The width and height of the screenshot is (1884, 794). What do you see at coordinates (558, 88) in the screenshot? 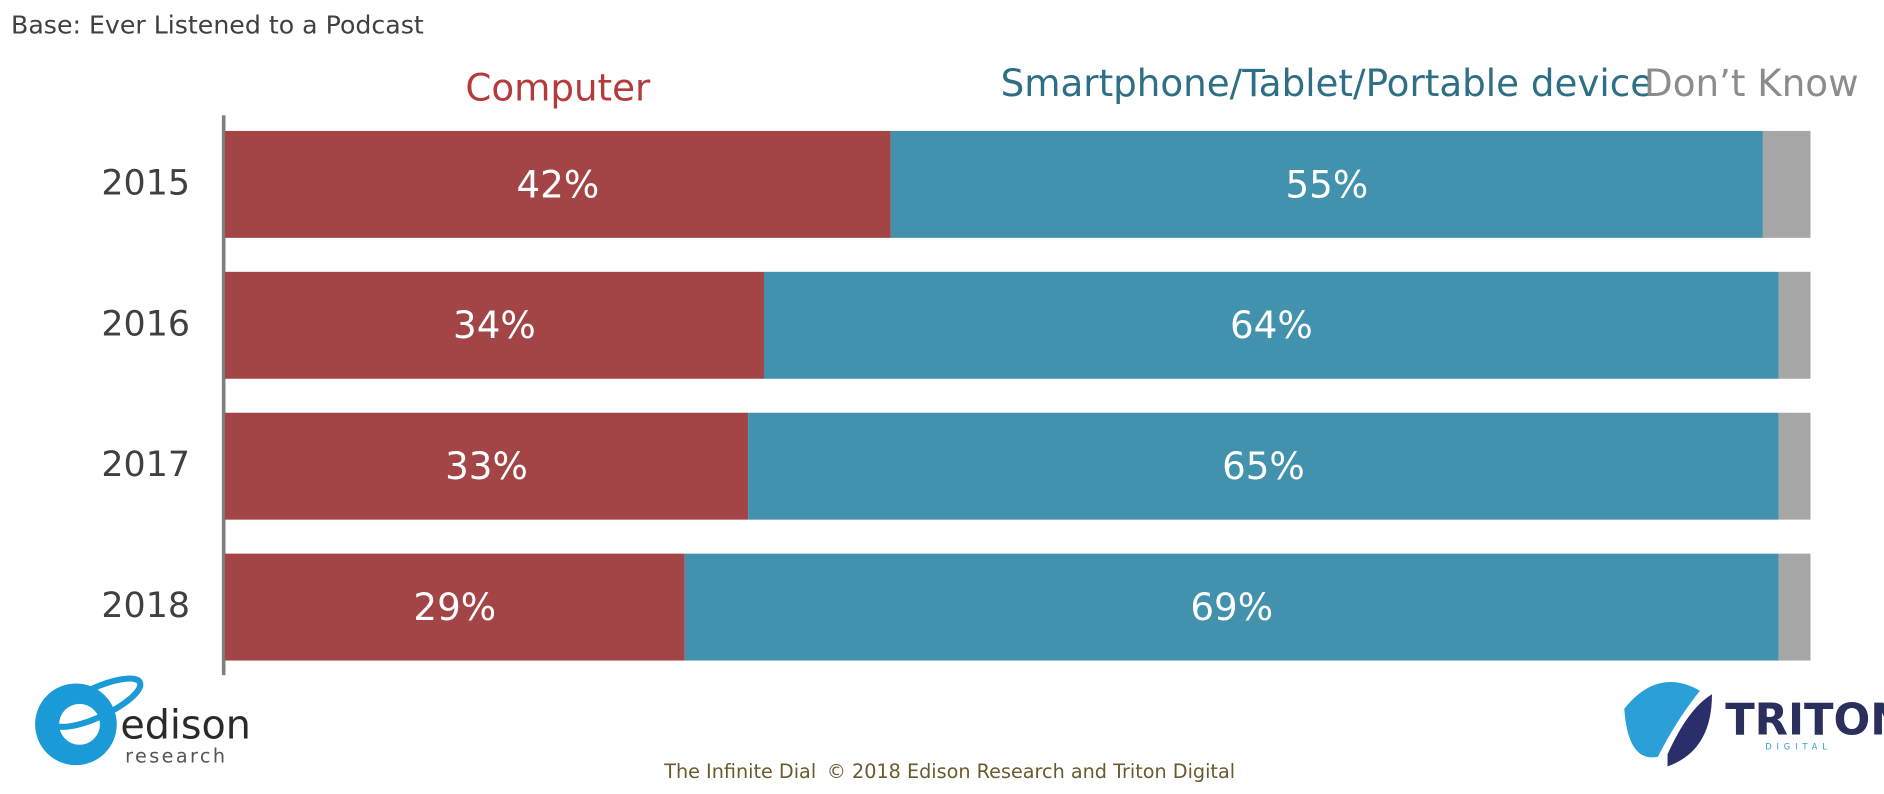
I see `legend-label: Computer` at bounding box center [558, 88].